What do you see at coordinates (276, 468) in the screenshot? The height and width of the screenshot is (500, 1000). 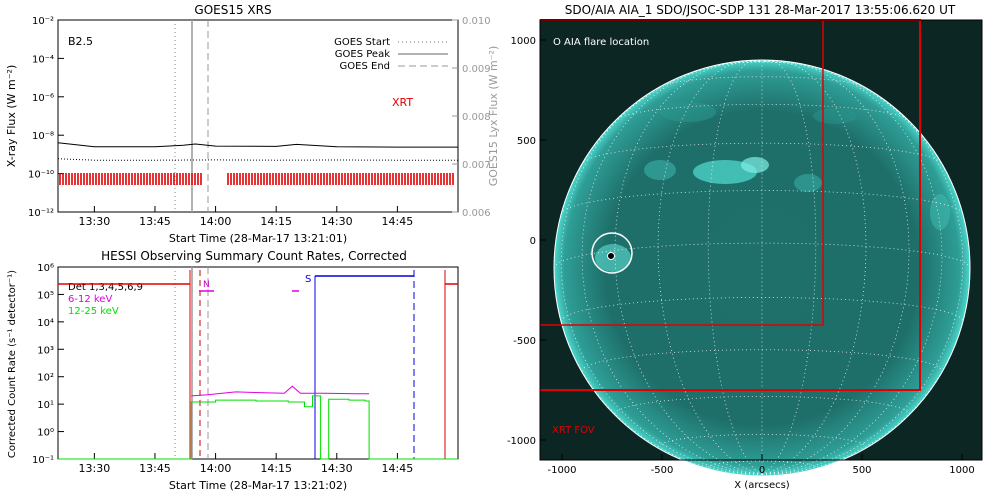 I see `hessi-x-tick-label: 14:15` at bounding box center [276, 468].